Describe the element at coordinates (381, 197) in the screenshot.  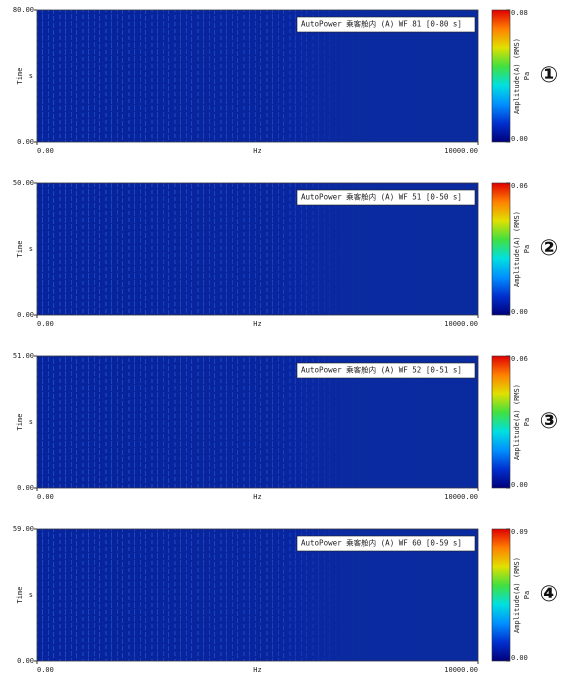
I see `chart-title: AutoPower 乘客舱内 (A) WF 51 [0-50 s]` at that location.